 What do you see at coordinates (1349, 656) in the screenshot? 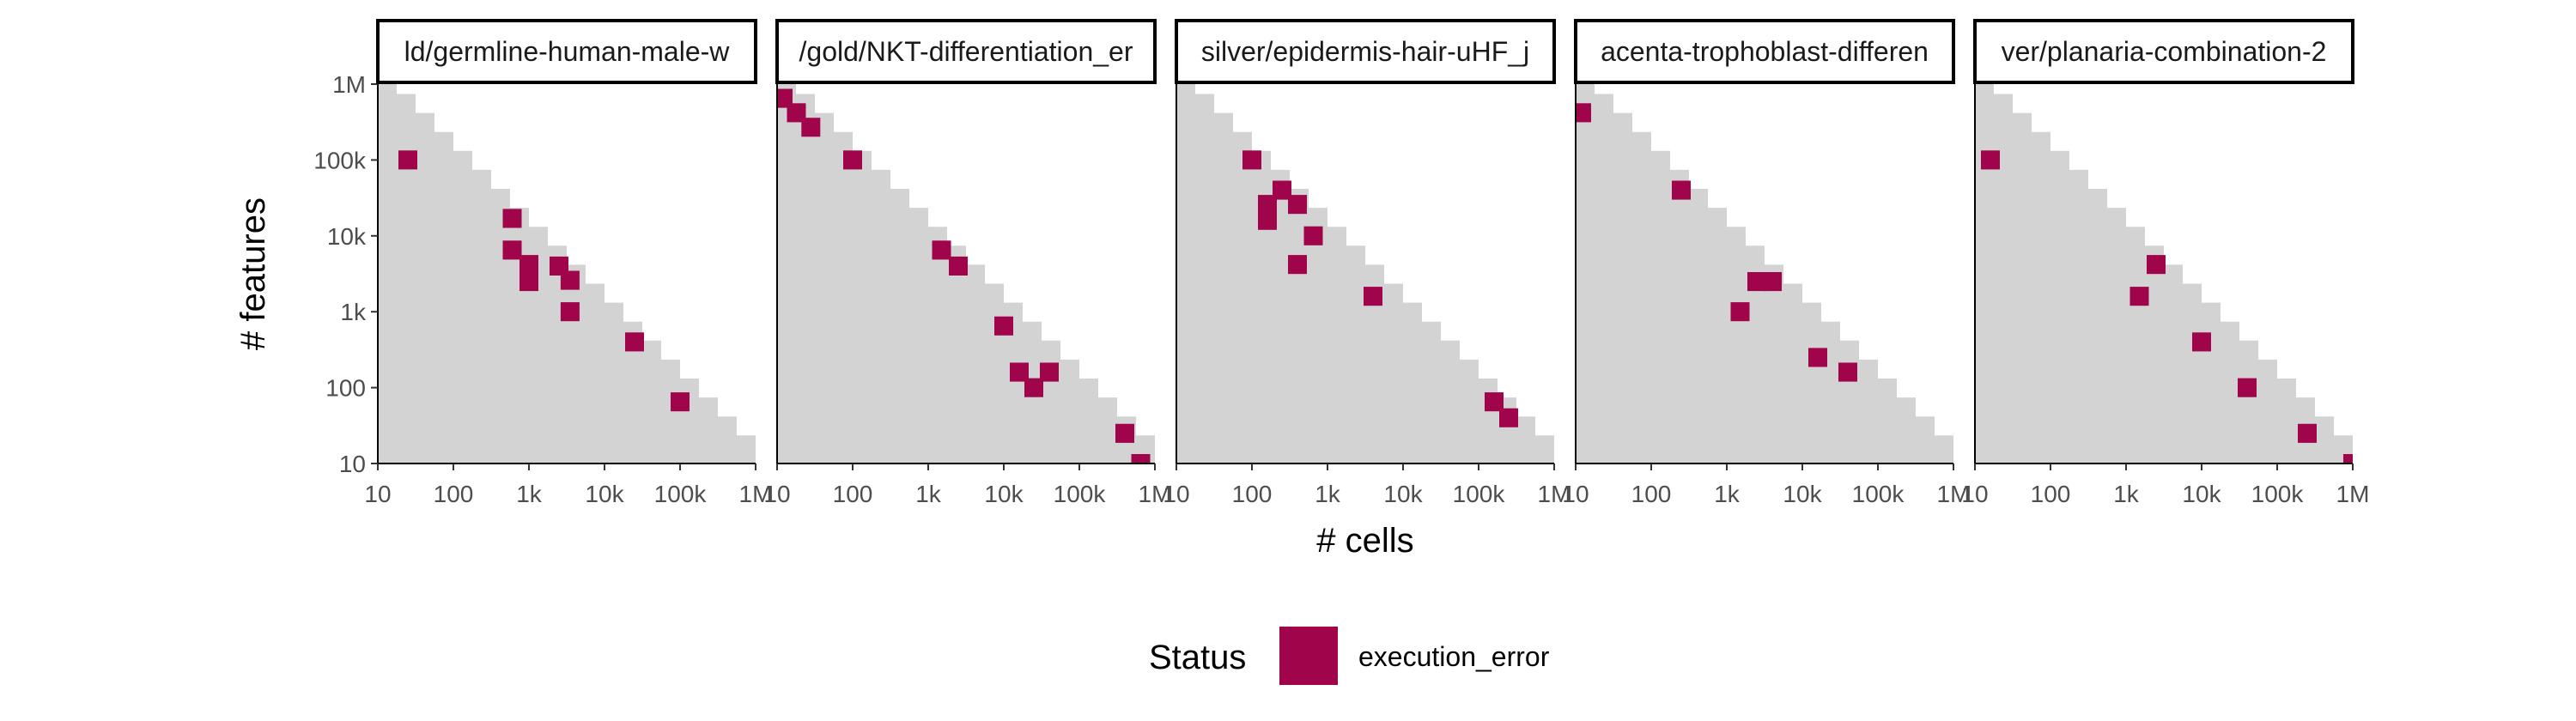
I see `legend: Status execution_error` at bounding box center [1349, 656].